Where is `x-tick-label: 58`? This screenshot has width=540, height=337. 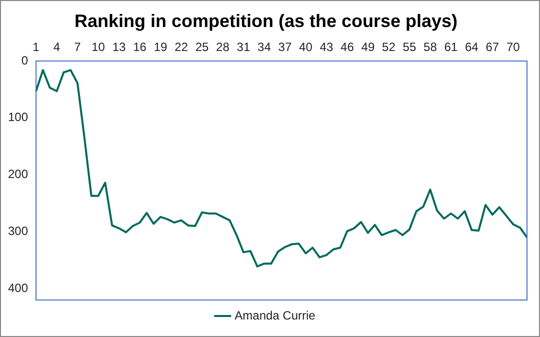
x-tick-label: 58 is located at coordinates (431, 47).